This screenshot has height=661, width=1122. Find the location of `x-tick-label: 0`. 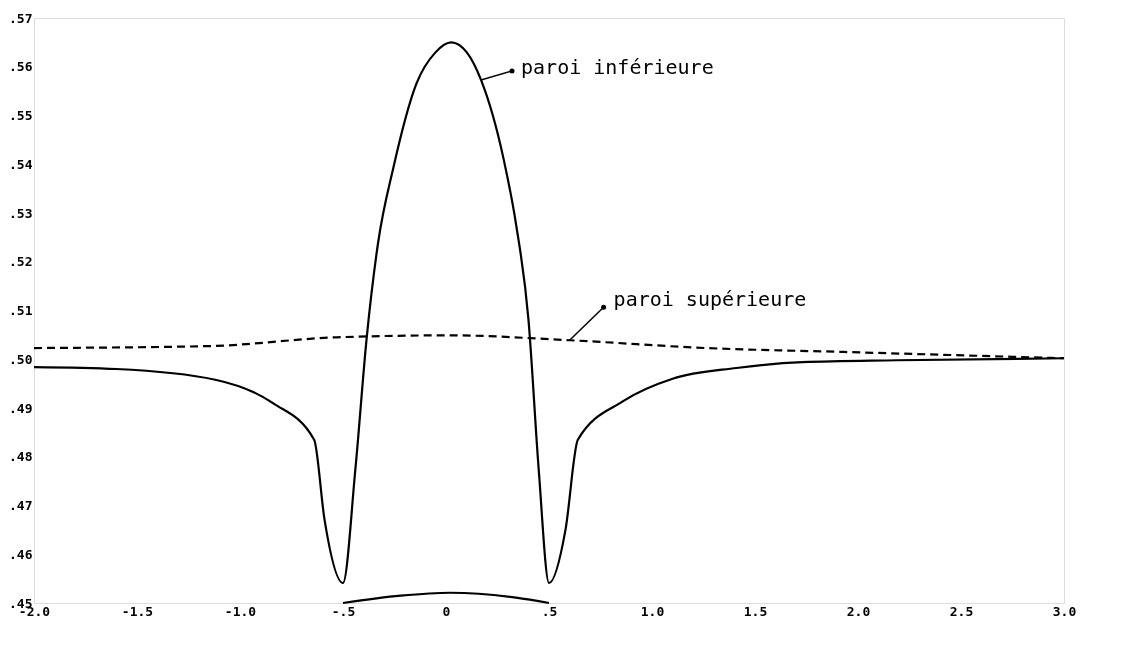

x-tick-label: 0 is located at coordinates (446, 611).